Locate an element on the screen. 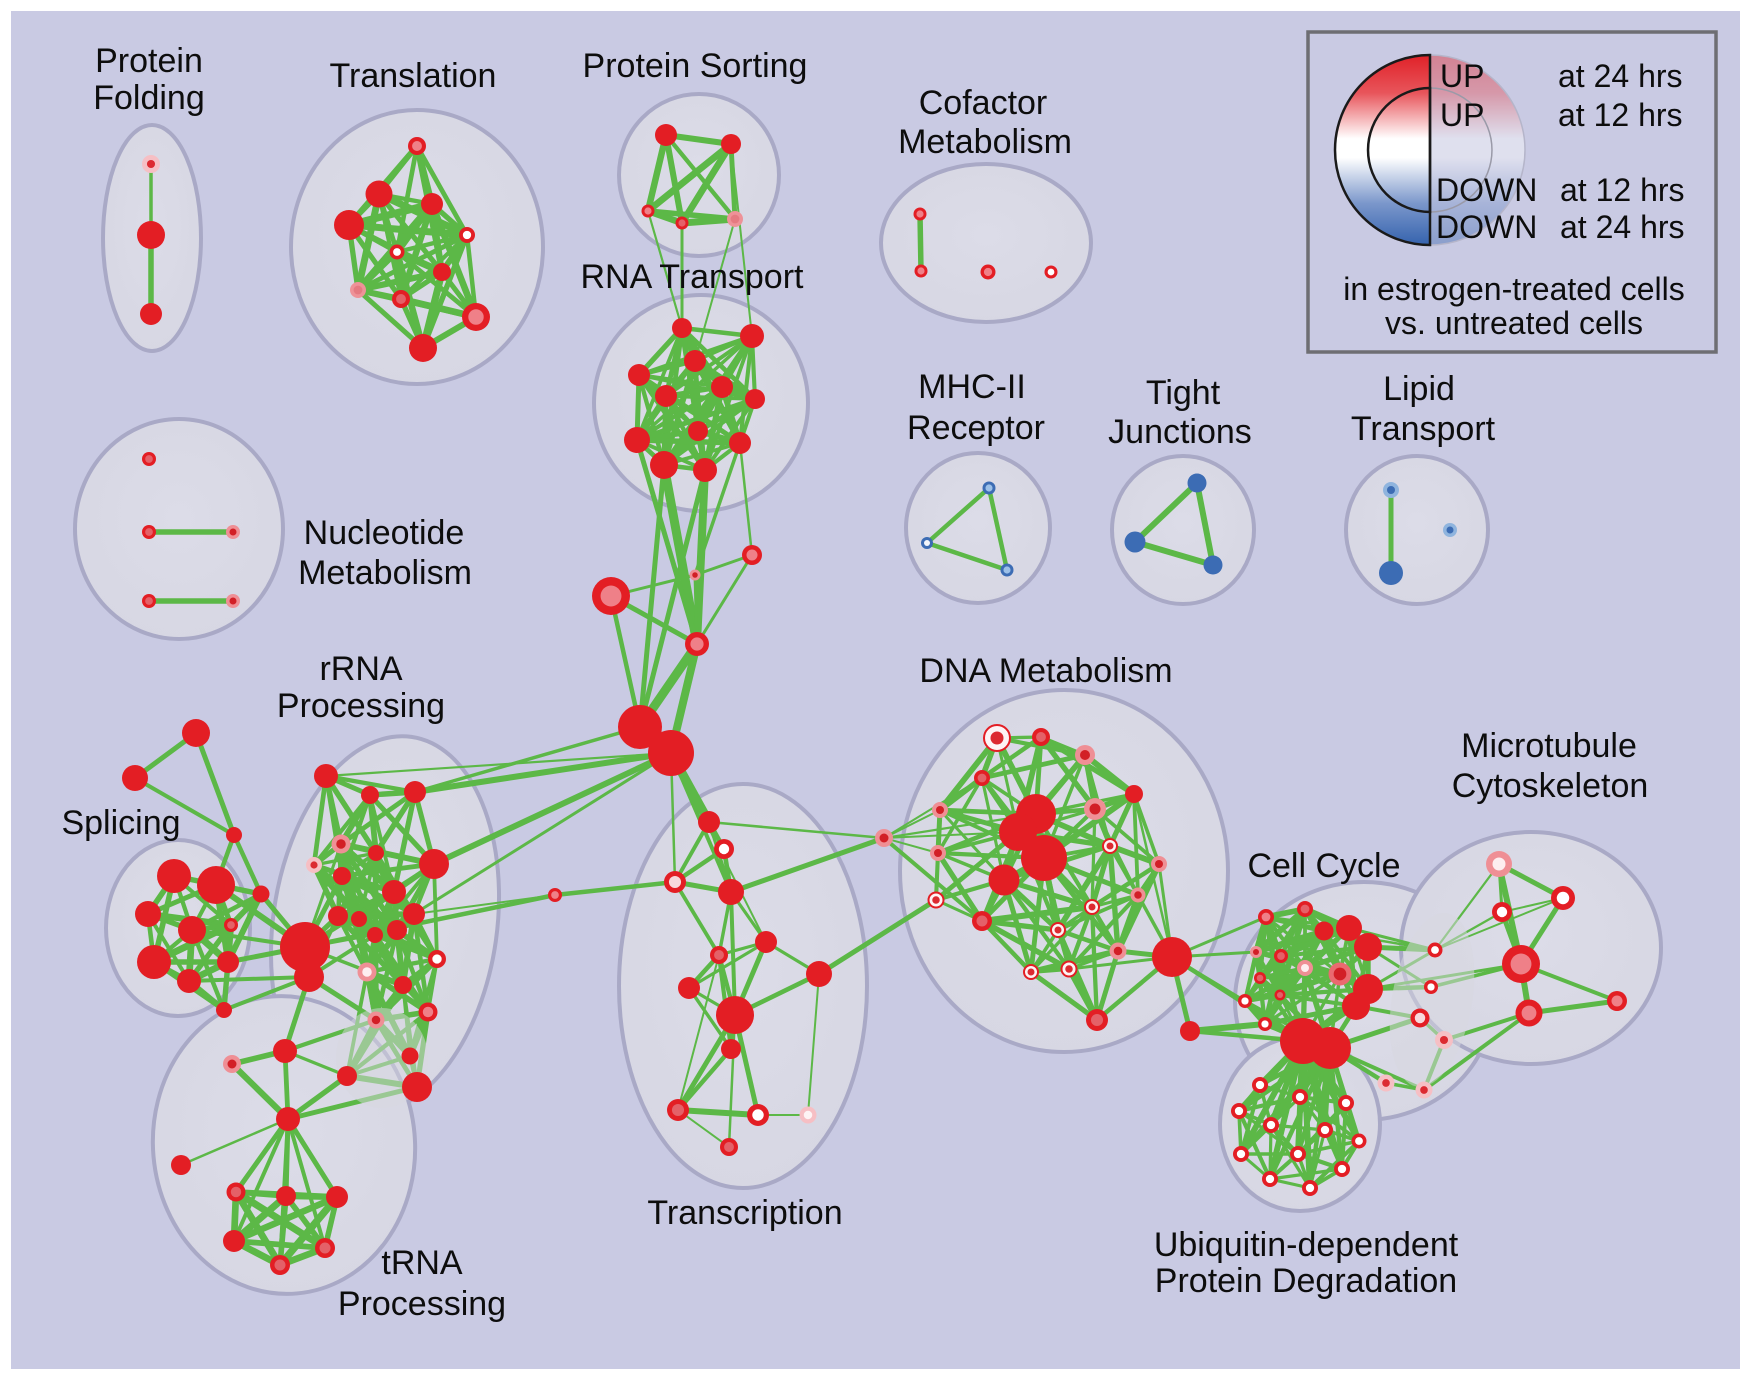 The width and height of the screenshot is (1750, 1376). svg-text: Tight is located at coordinates (1183, 393).